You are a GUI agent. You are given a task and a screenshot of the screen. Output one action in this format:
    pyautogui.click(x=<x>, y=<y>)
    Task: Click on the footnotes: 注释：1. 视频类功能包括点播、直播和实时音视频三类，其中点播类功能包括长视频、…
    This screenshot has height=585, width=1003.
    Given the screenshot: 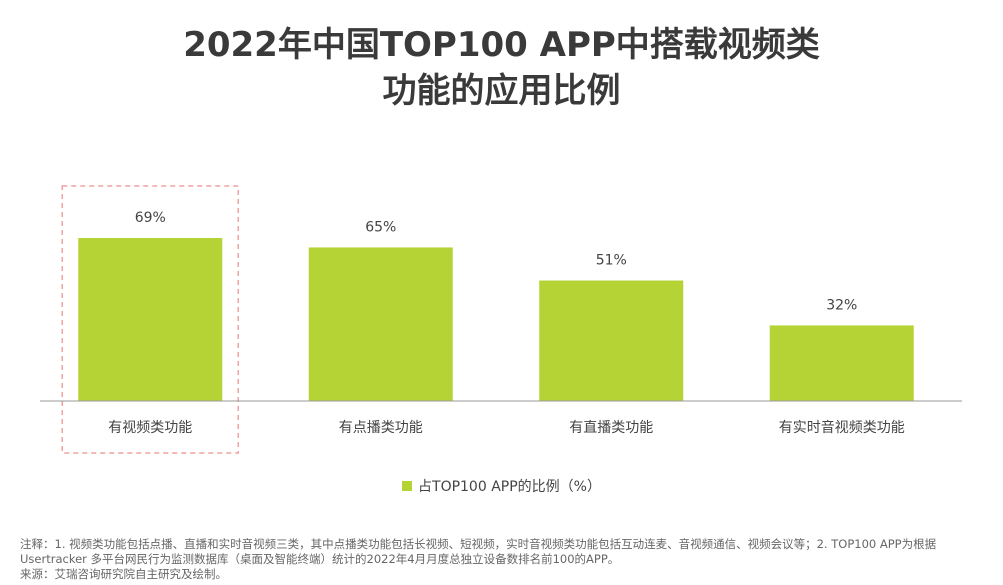 What is the action you would take?
    pyautogui.click(x=505, y=559)
    